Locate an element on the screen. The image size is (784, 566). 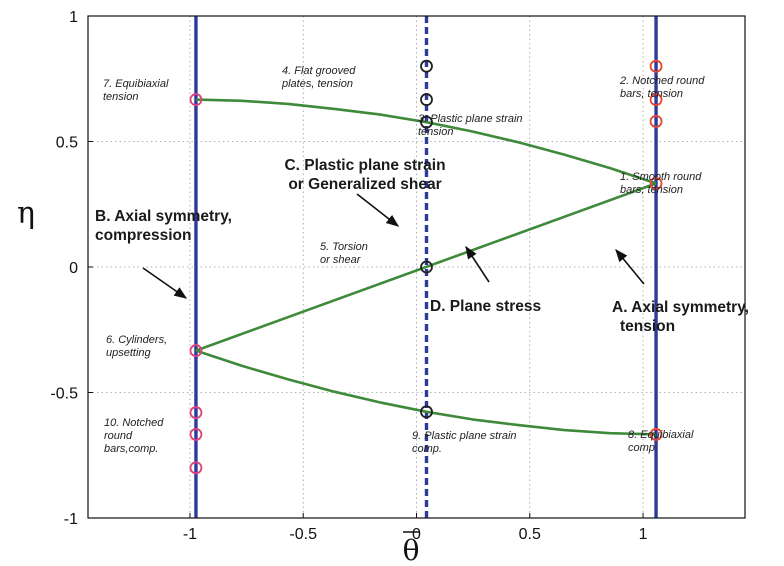
region-label-line: A. Axial symmetry, is located at coordinates (680, 307).